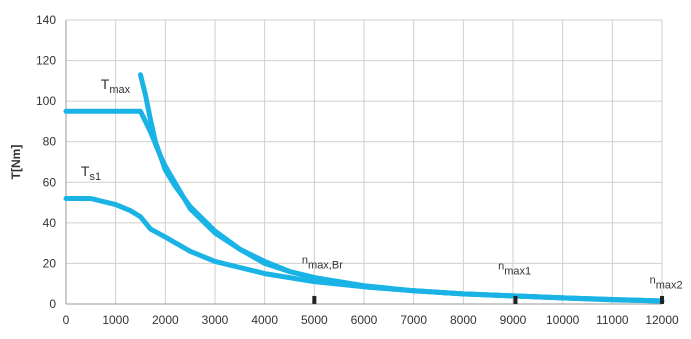  I want to click on x-tick-label: 8000, so click(463, 320).